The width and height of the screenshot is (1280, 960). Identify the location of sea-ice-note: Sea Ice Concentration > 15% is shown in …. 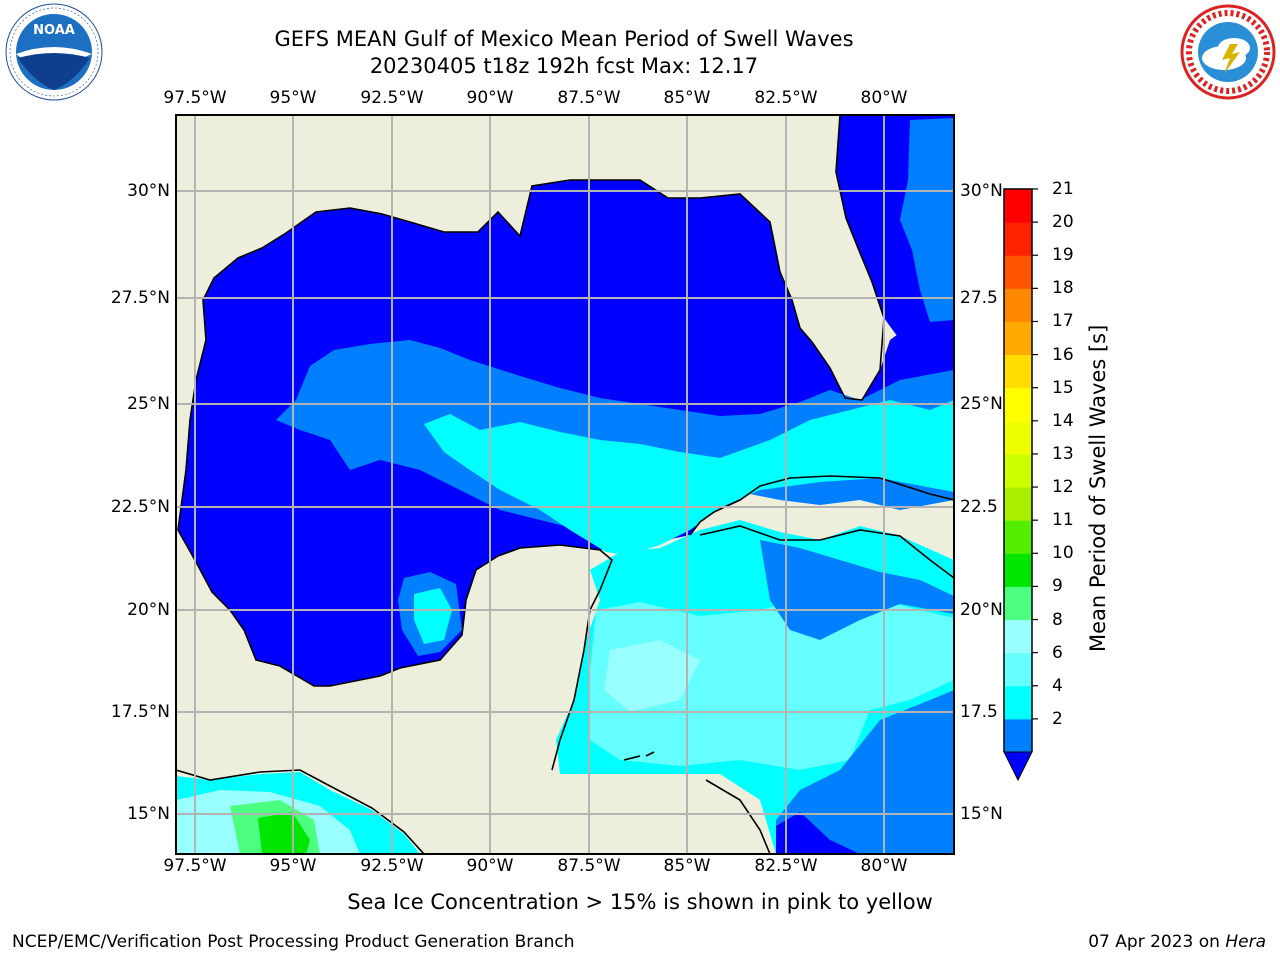
(640, 902).